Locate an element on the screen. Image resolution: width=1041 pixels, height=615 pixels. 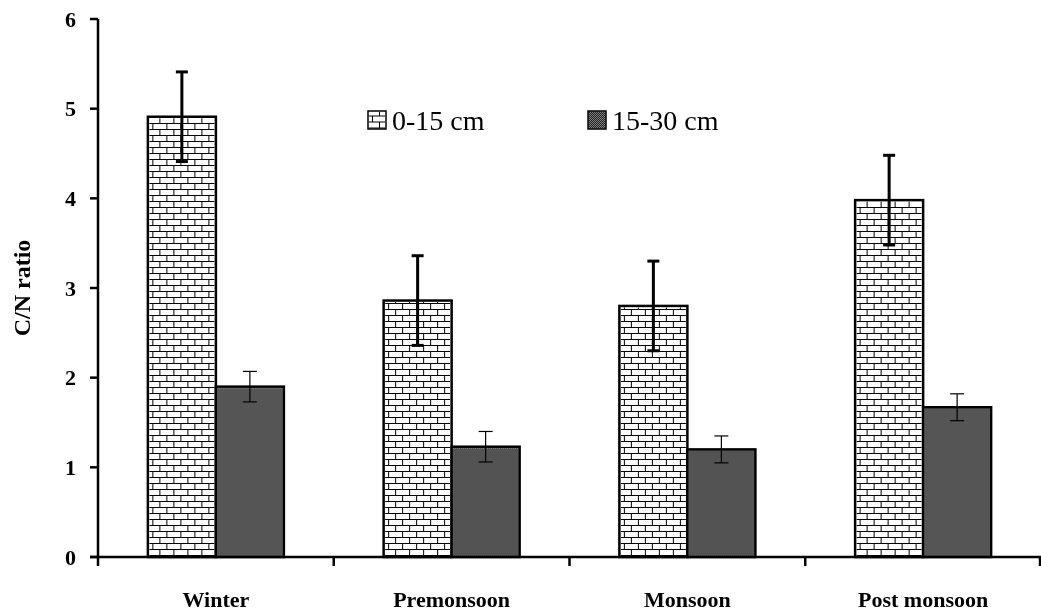
y-tick-label: 3 is located at coordinates (70, 288).